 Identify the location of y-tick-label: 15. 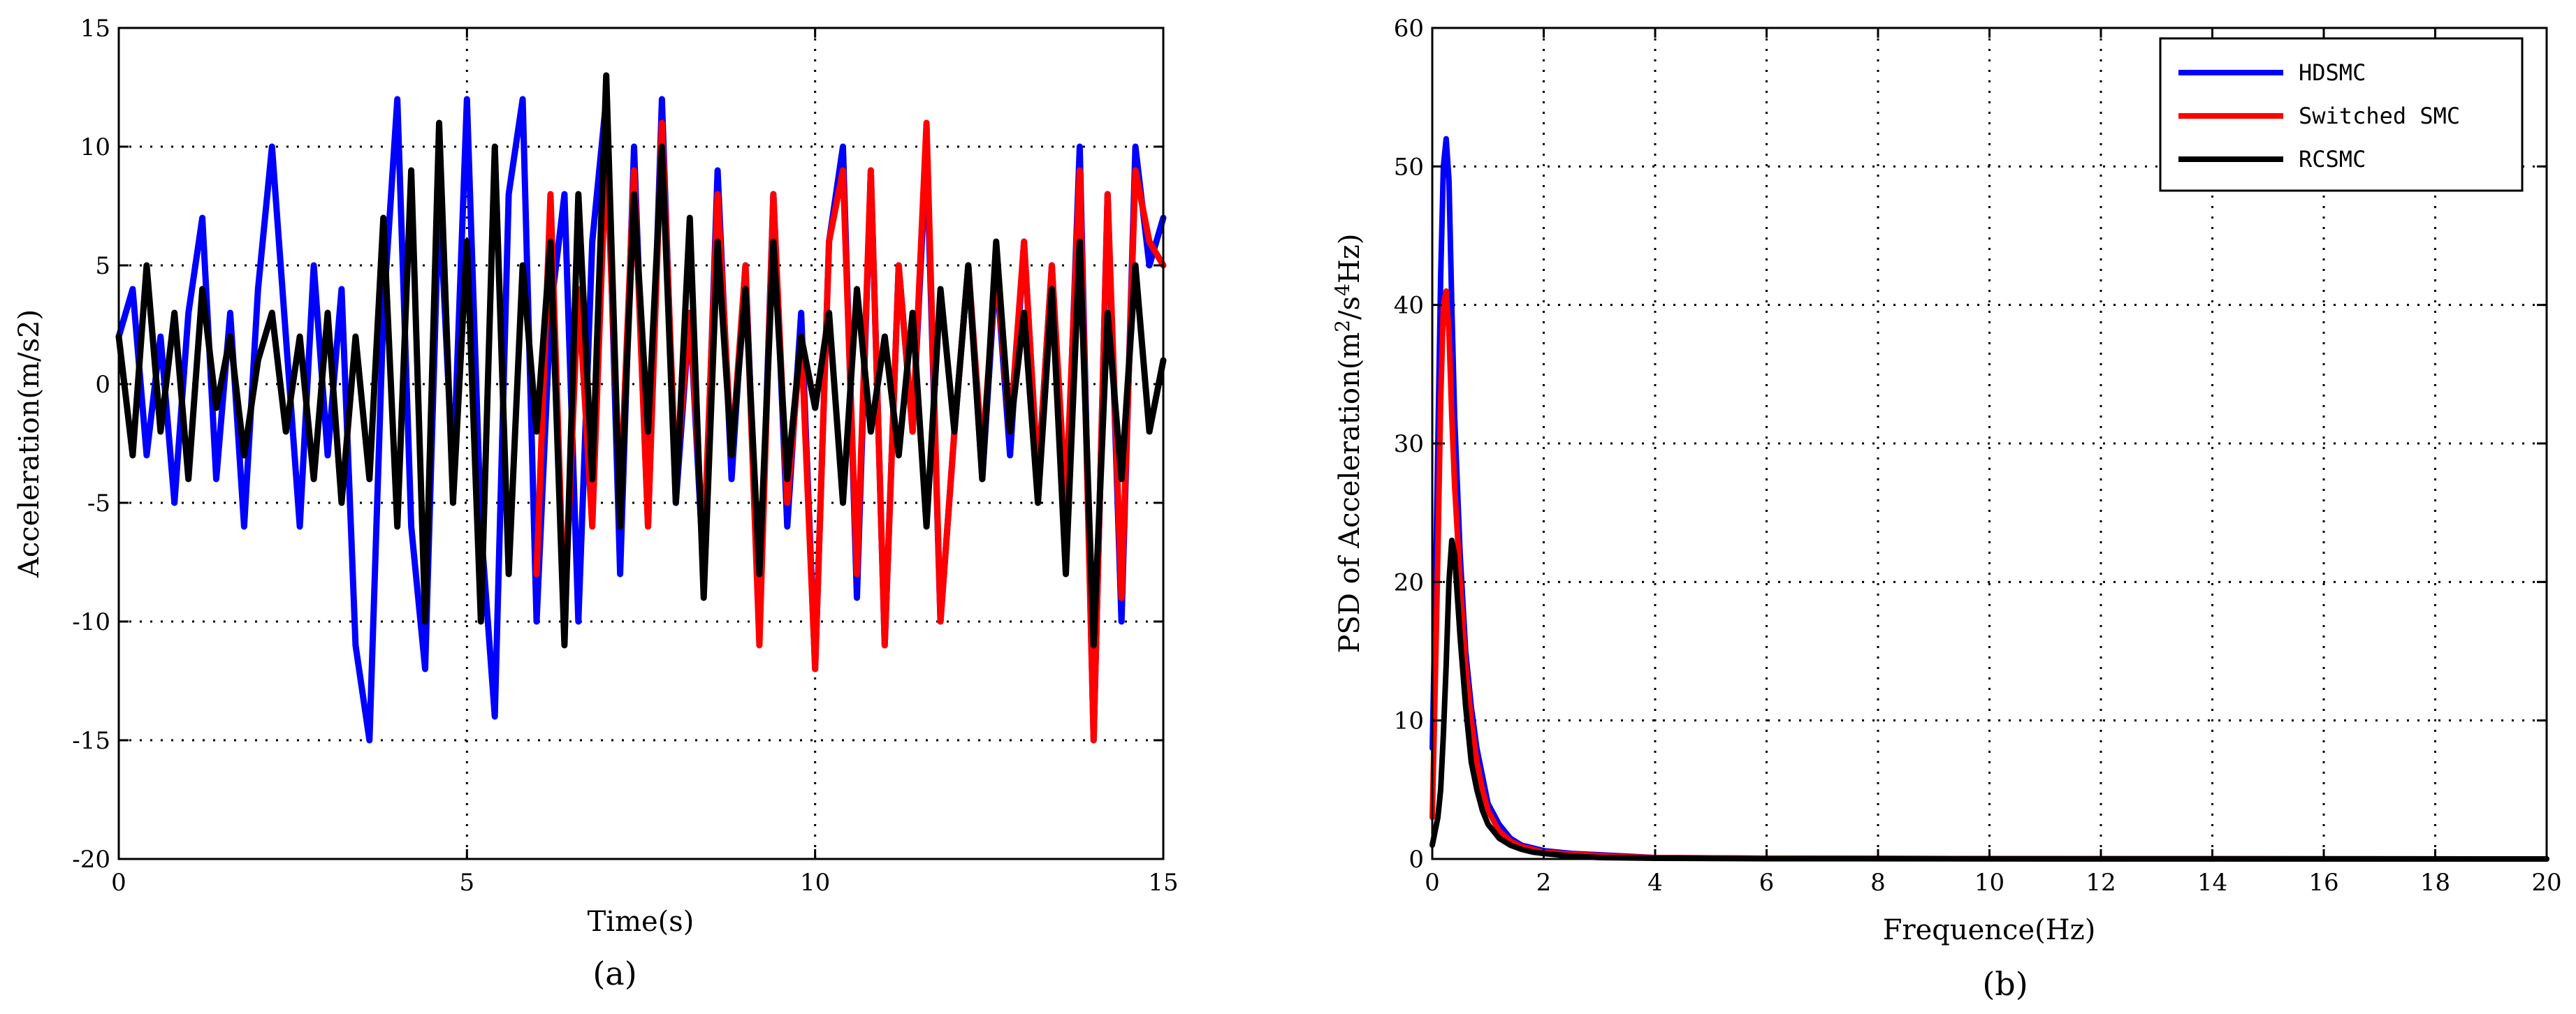
(95, 29).